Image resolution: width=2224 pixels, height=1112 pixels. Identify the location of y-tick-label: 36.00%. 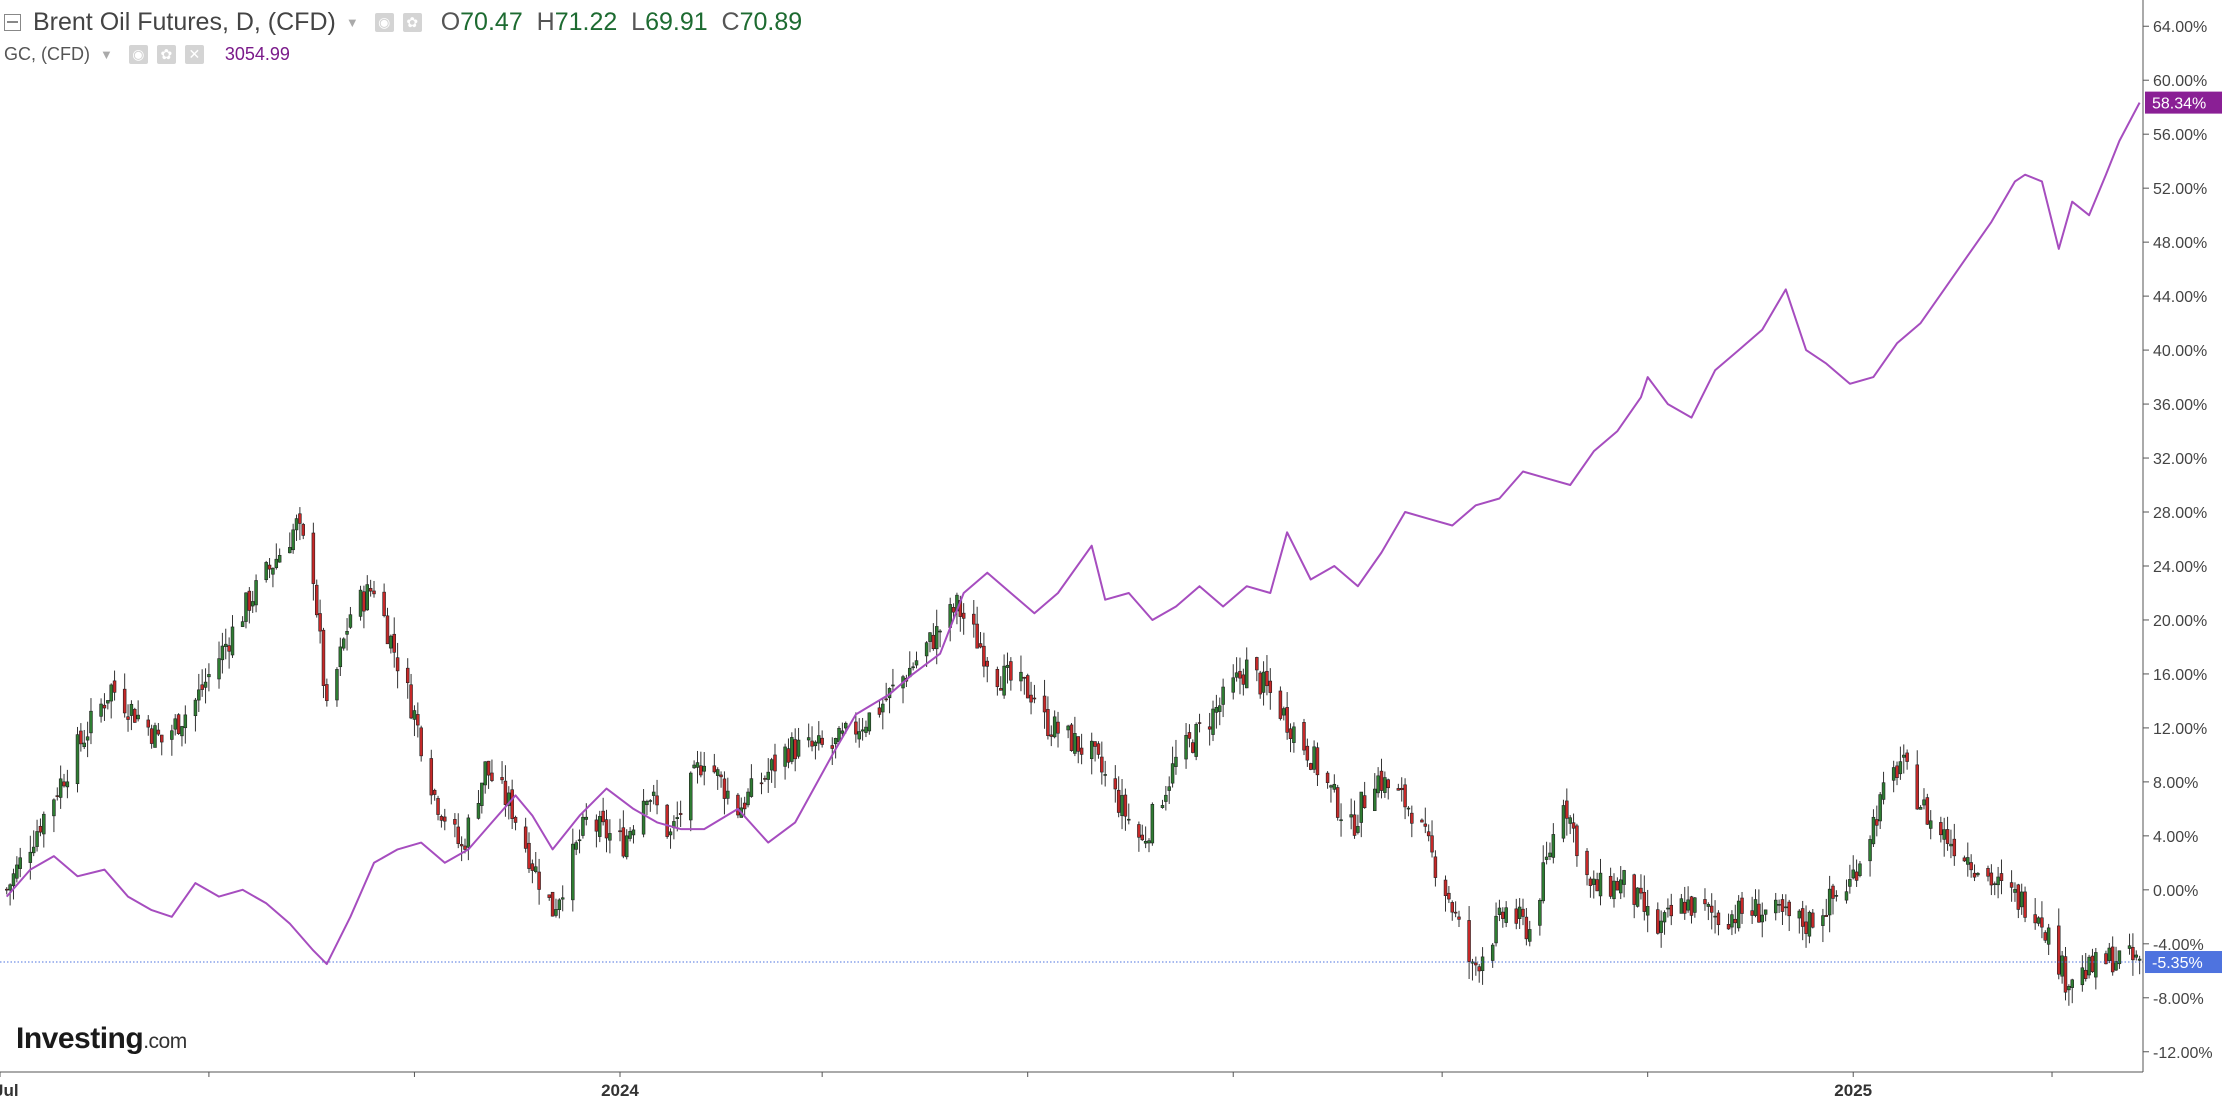
(2180, 405).